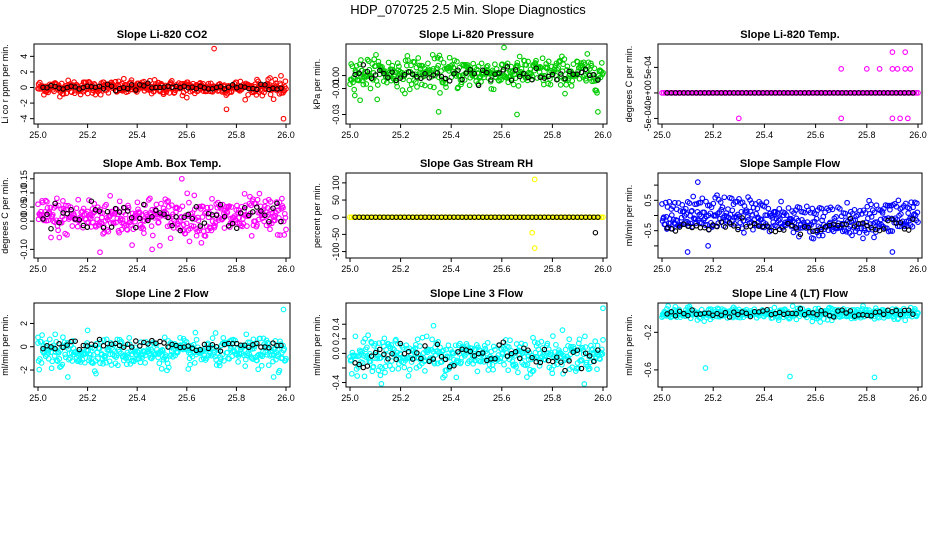 The width and height of the screenshot is (936, 540). I want to click on y-axis-label: ml/min per min., so click(629, 216).